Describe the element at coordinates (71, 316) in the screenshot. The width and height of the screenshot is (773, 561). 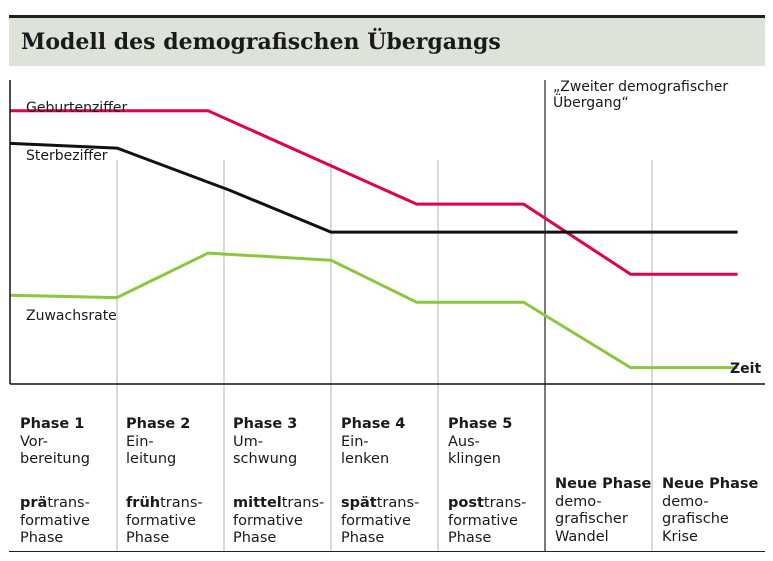
I see `growth-rate-label: Zuwachsrate` at that location.